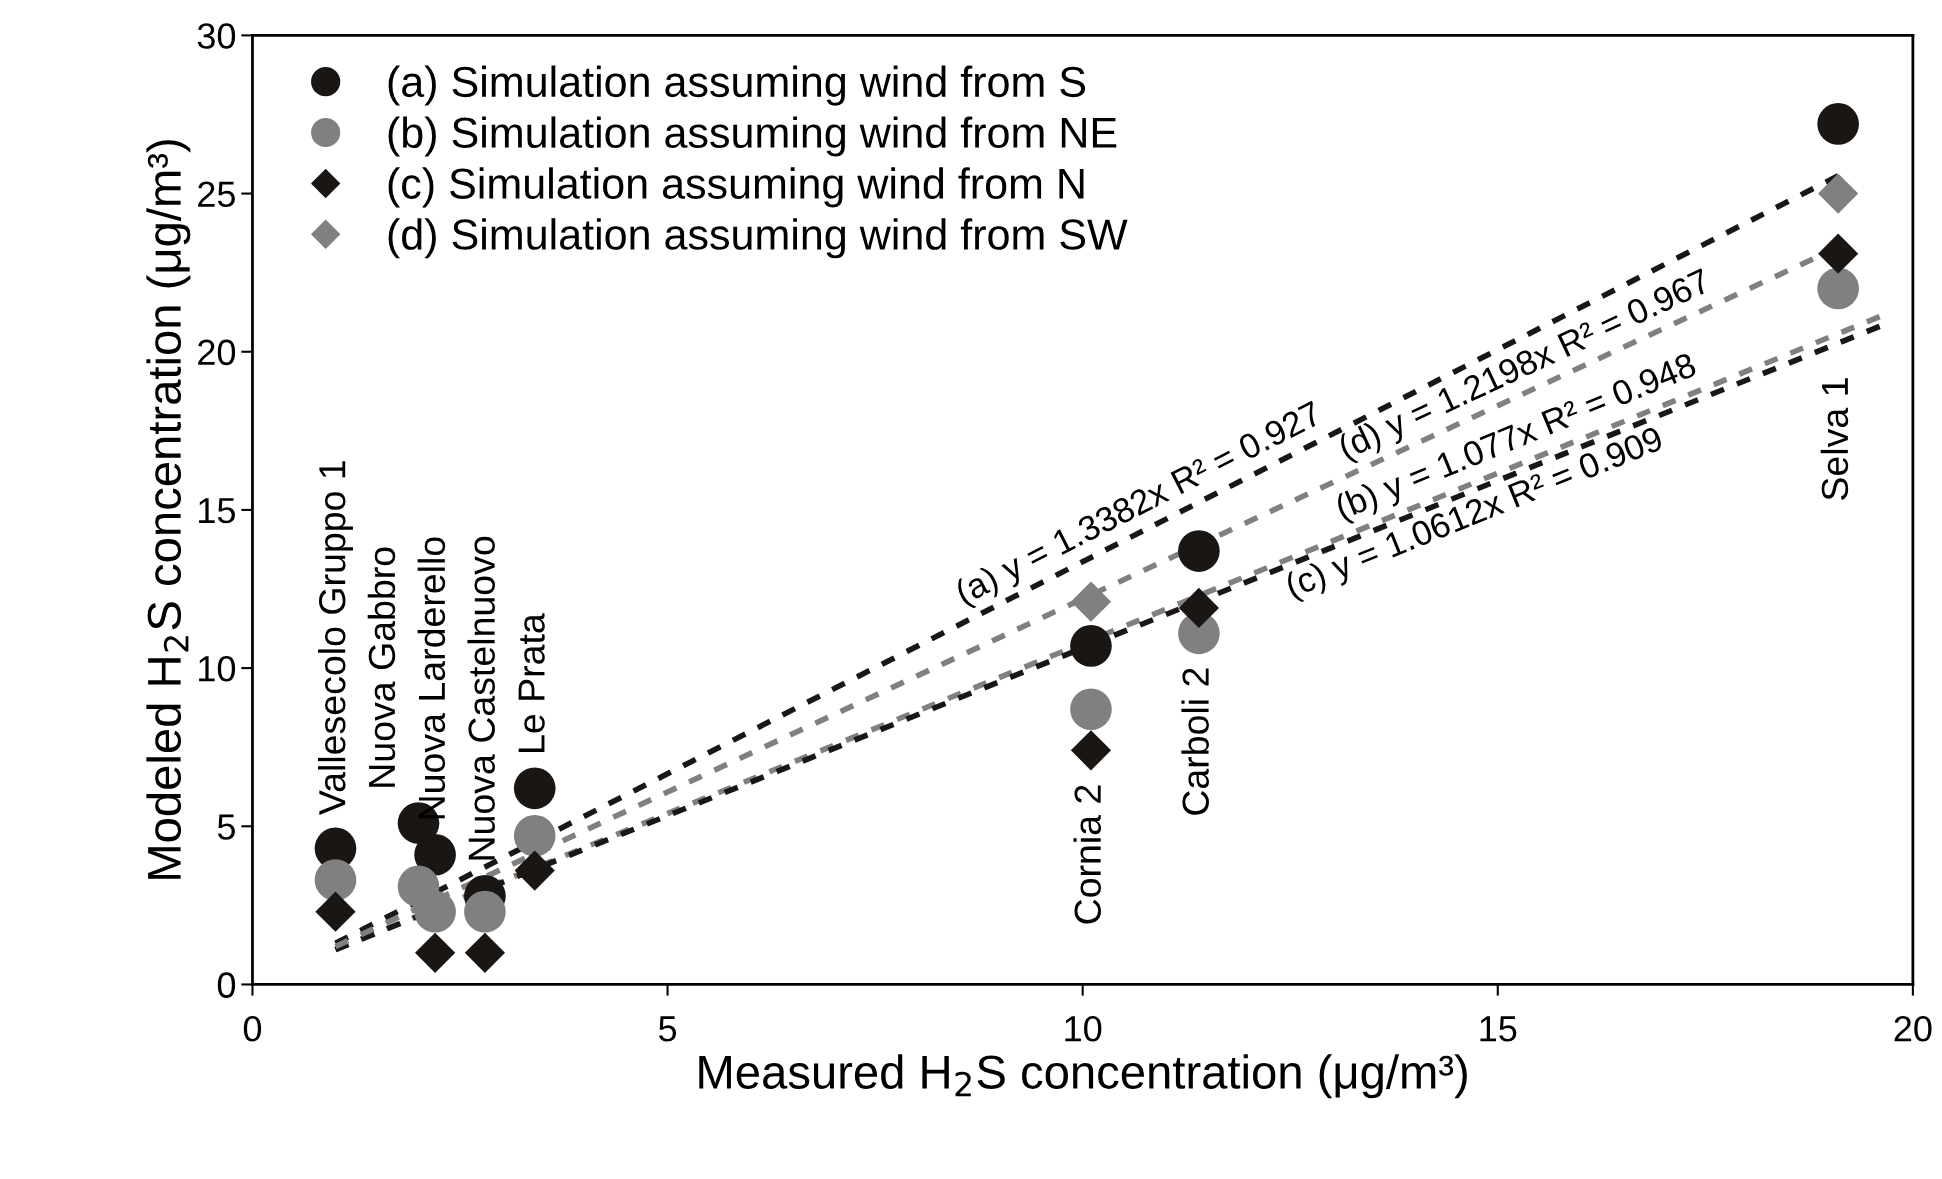 The width and height of the screenshot is (1942, 1179). Describe the element at coordinates (758, 238) in the screenshot. I see `legend-label: (d) Simulation assuming wind from SW` at that location.